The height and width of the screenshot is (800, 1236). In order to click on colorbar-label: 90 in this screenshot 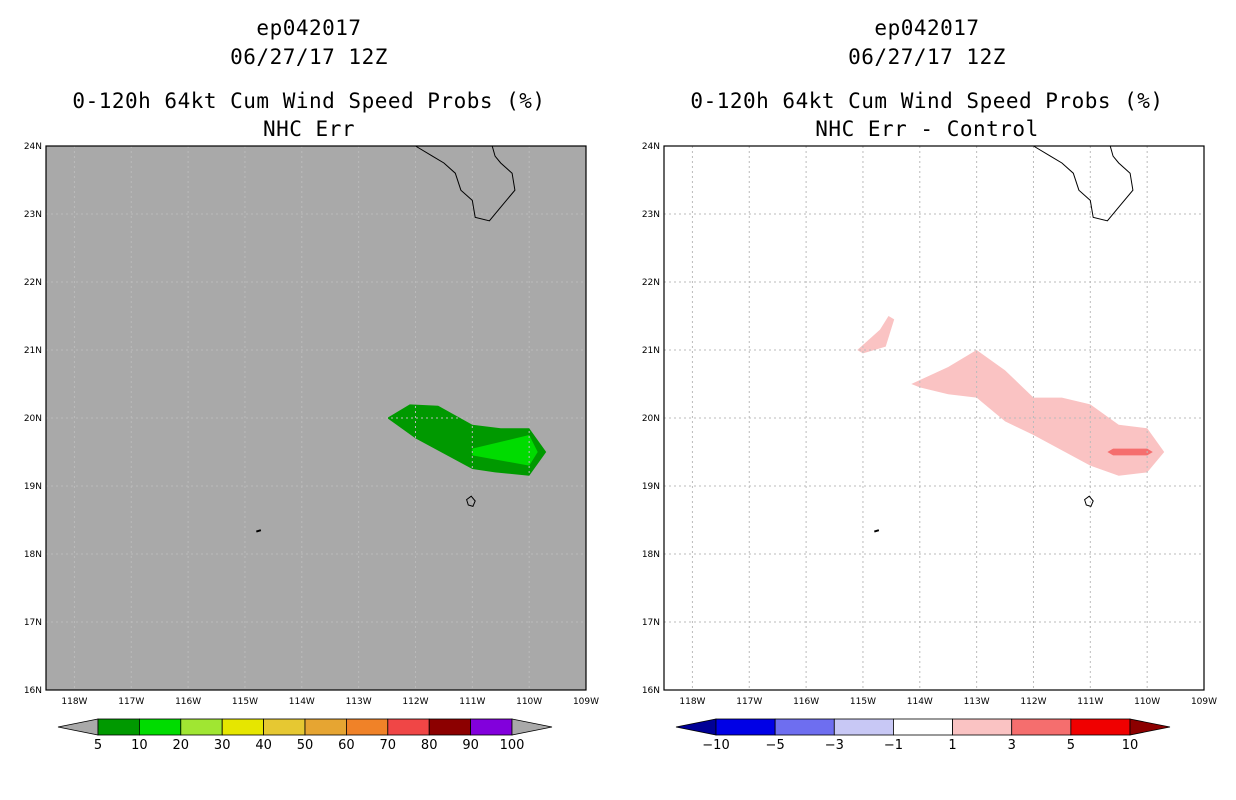, I will do `click(470, 745)`.